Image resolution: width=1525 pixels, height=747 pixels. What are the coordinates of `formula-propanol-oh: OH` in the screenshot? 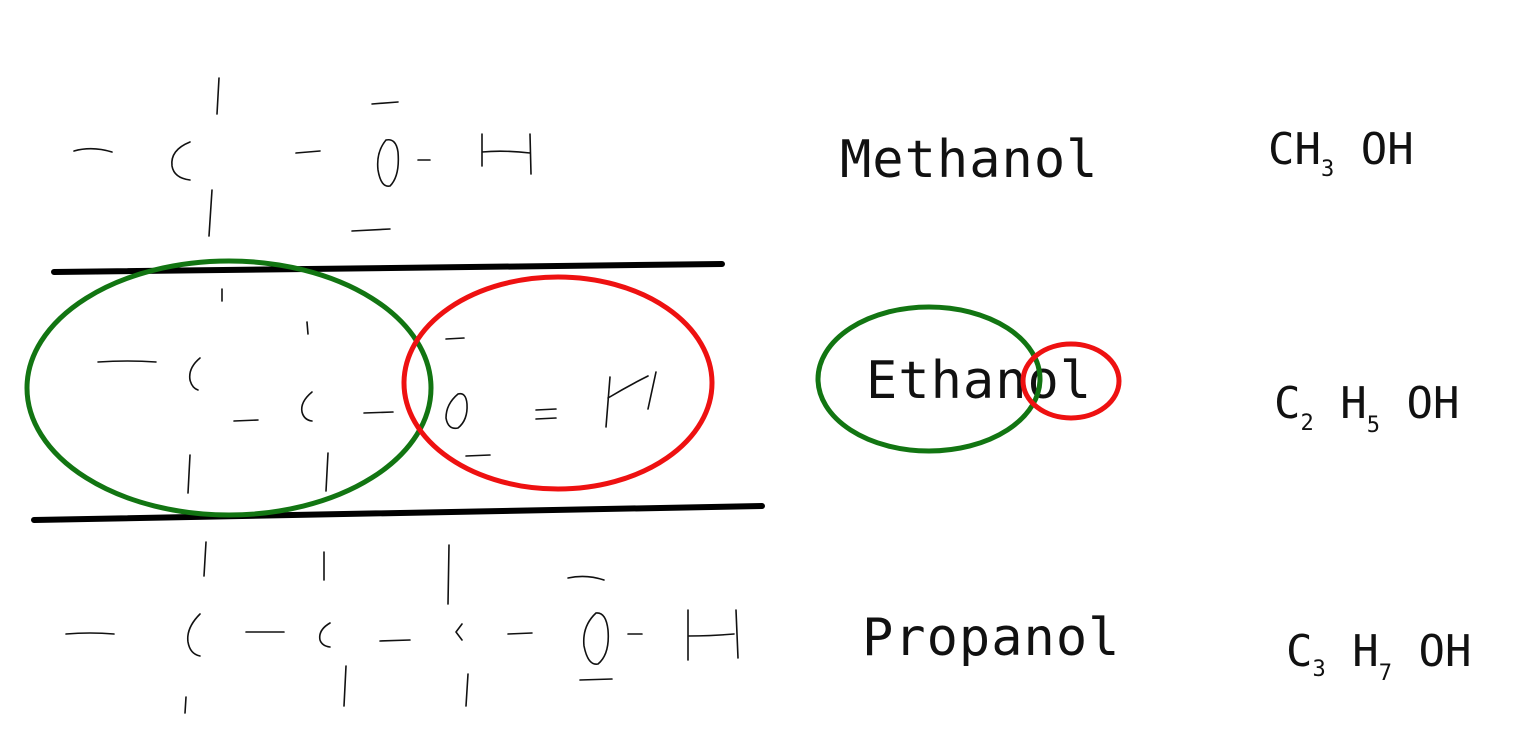 It's located at (1431, 651).